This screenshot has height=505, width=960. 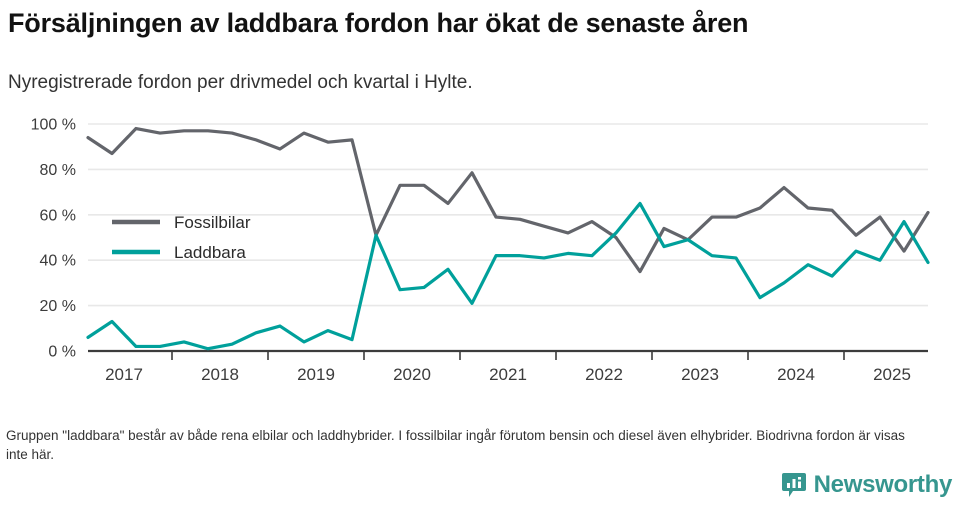 I want to click on bar-chart-bubble-icon, so click(x=794, y=485).